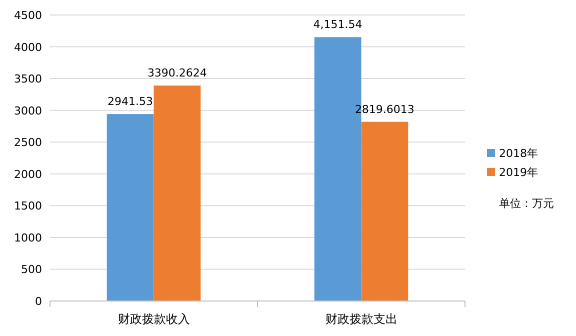 This screenshot has height=336, width=576. Describe the element at coordinates (28, 47) in the screenshot. I see `y-tick-label: 4000` at that location.